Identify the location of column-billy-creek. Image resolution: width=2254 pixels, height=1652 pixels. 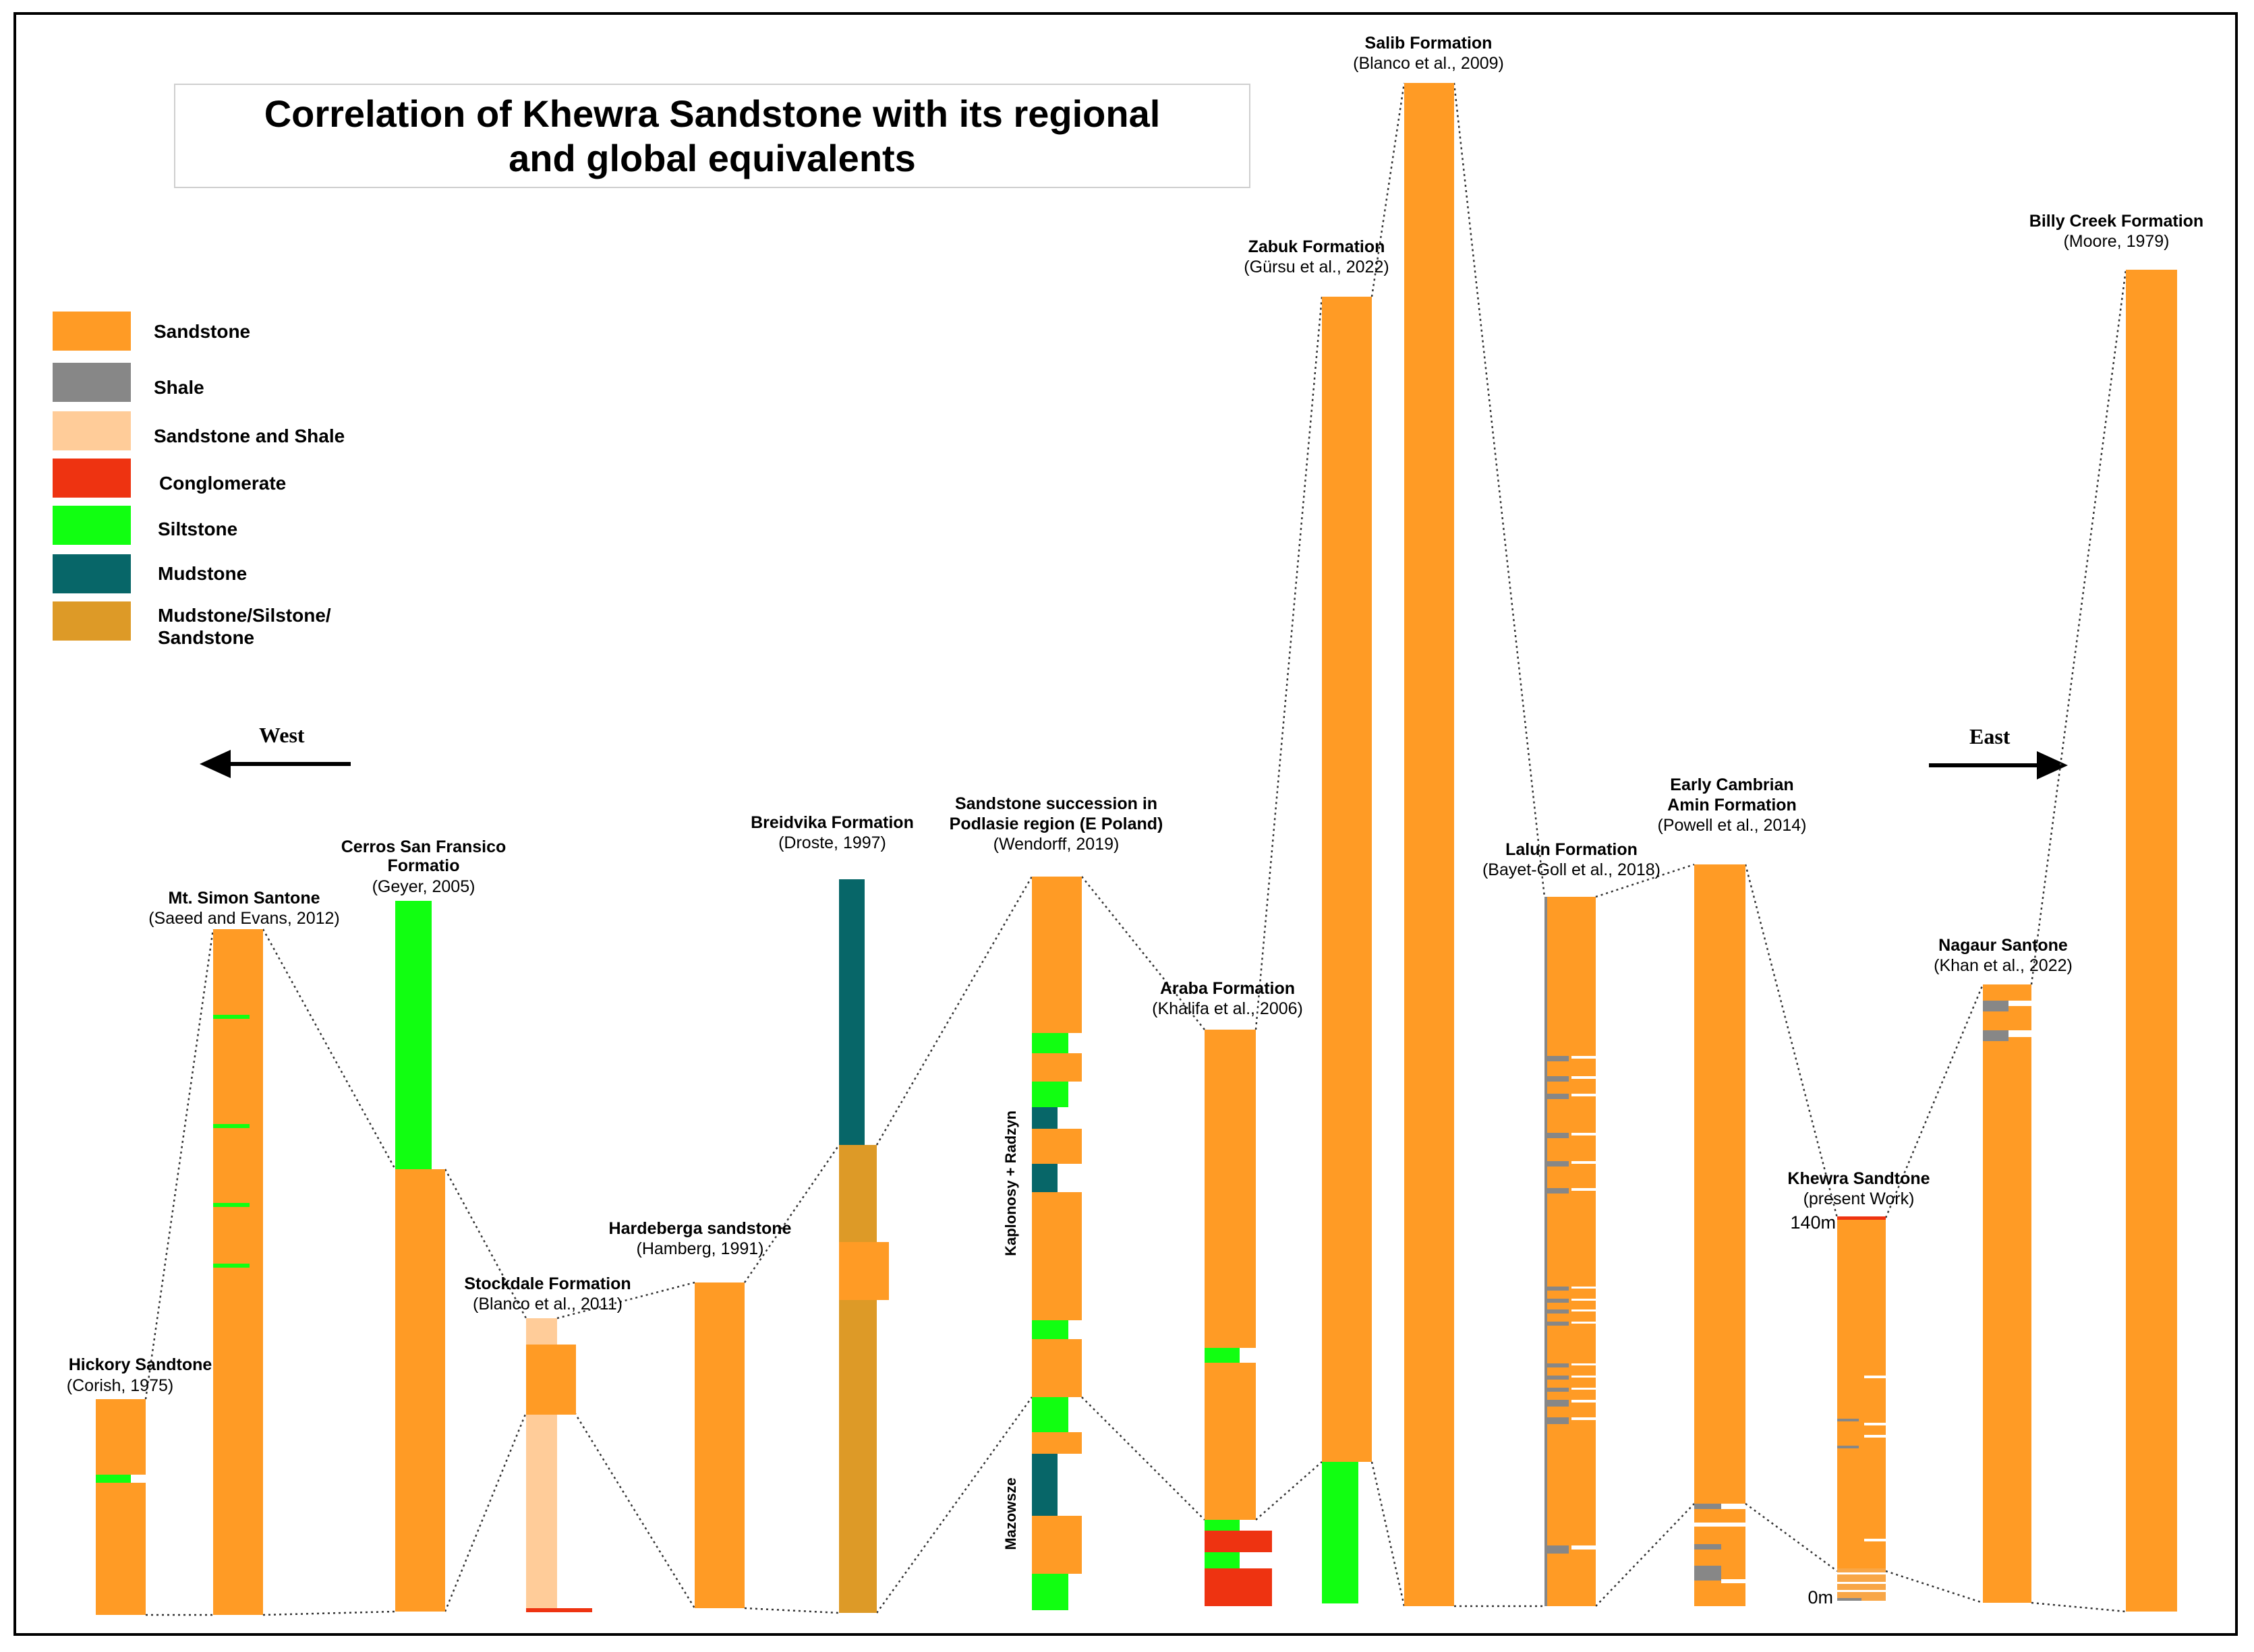
(2151, 941).